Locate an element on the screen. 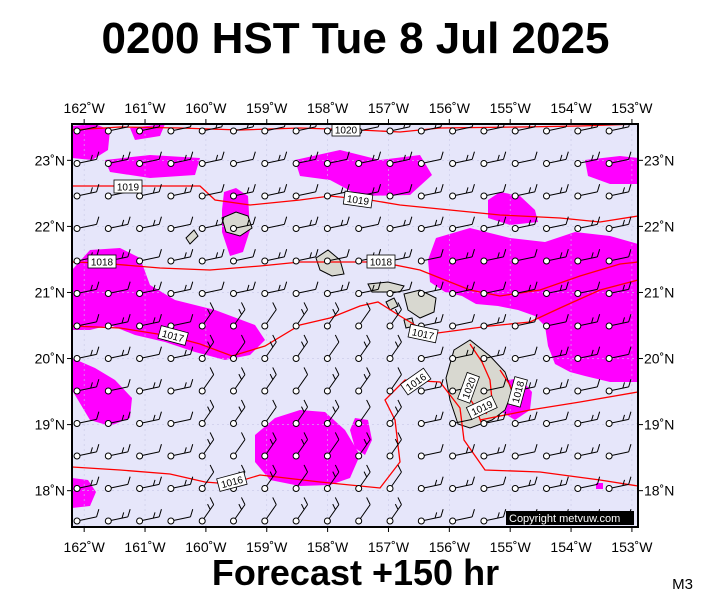 This screenshot has width=711, height=600. lon-tick-label-bottom: 154˚W is located at coordinates (571, 547).